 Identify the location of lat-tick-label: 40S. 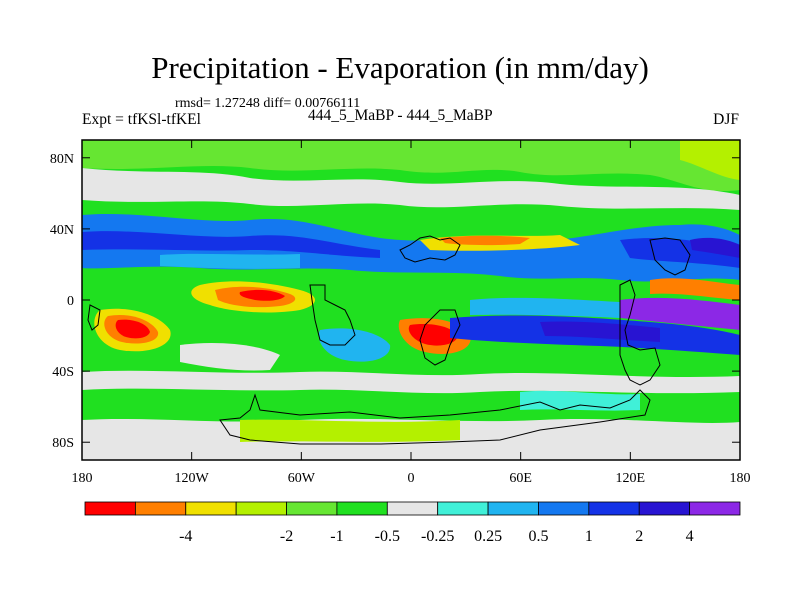
(63, 372).